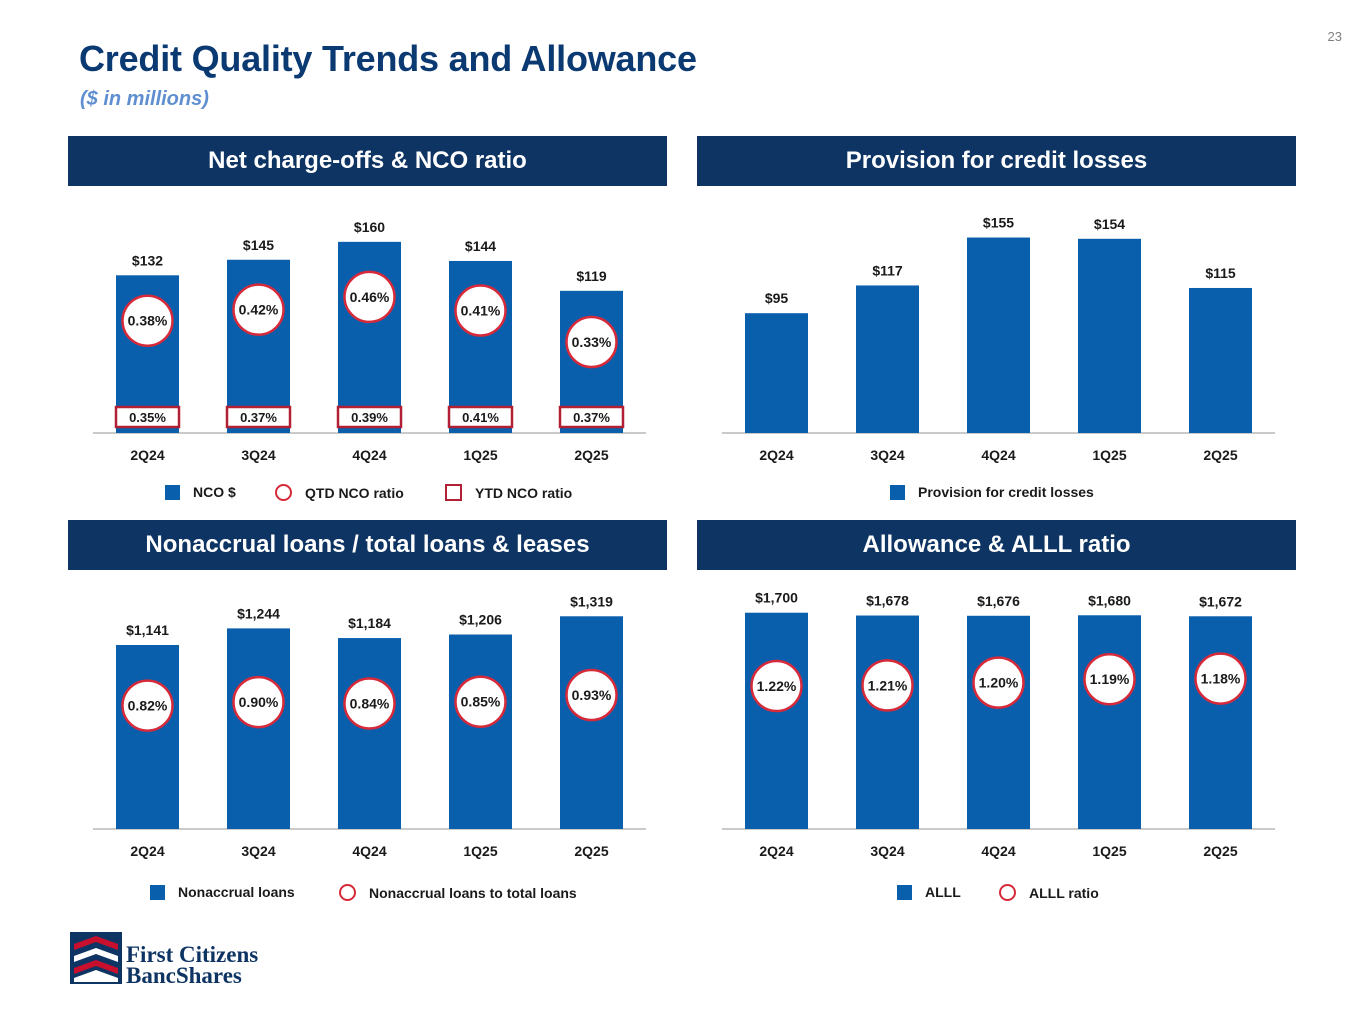 The width and height of the screenshot is (1365, 1024). What do you see at coordinates (144, 99) in the screenshot?
I see `page-subtitle: ($ in millions)` at bounding box center [144, 99].